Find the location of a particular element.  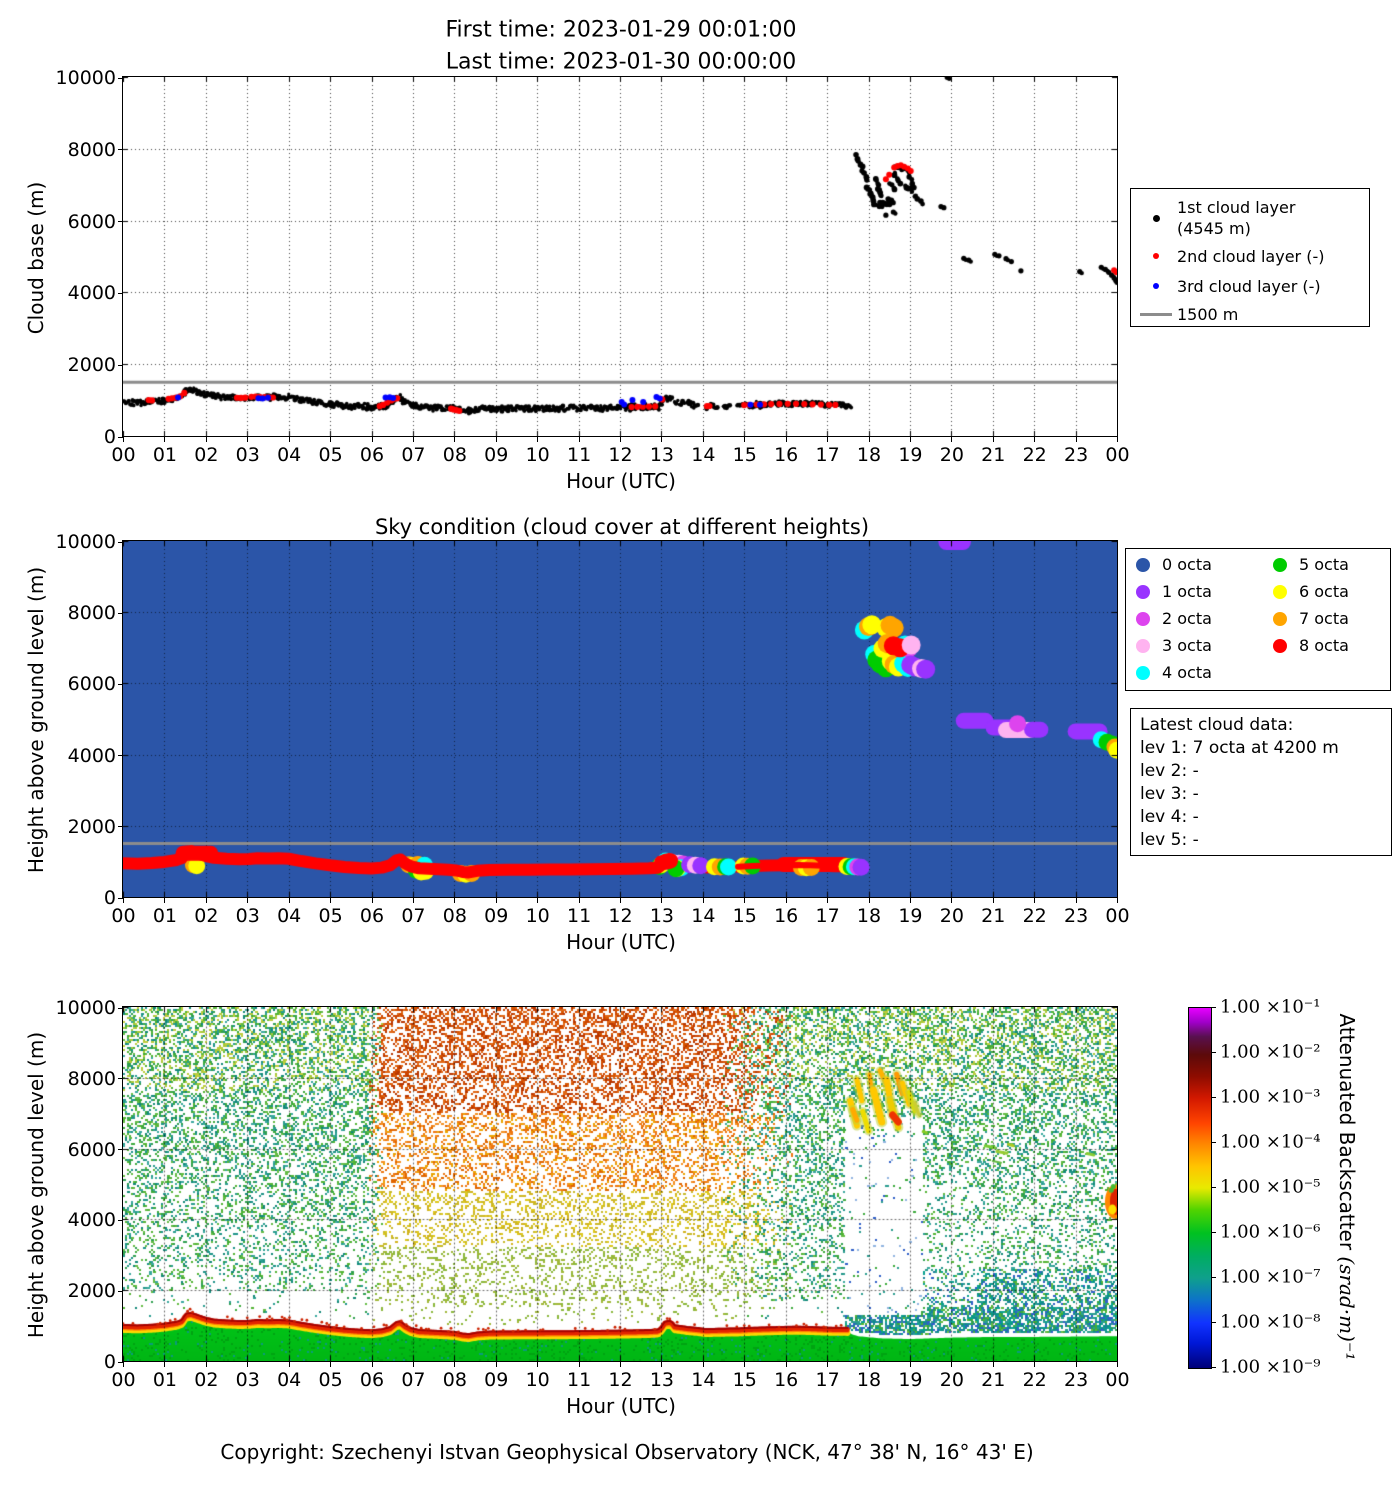

legend-1500m: 1500 m is located at coordinates (1208, 314).